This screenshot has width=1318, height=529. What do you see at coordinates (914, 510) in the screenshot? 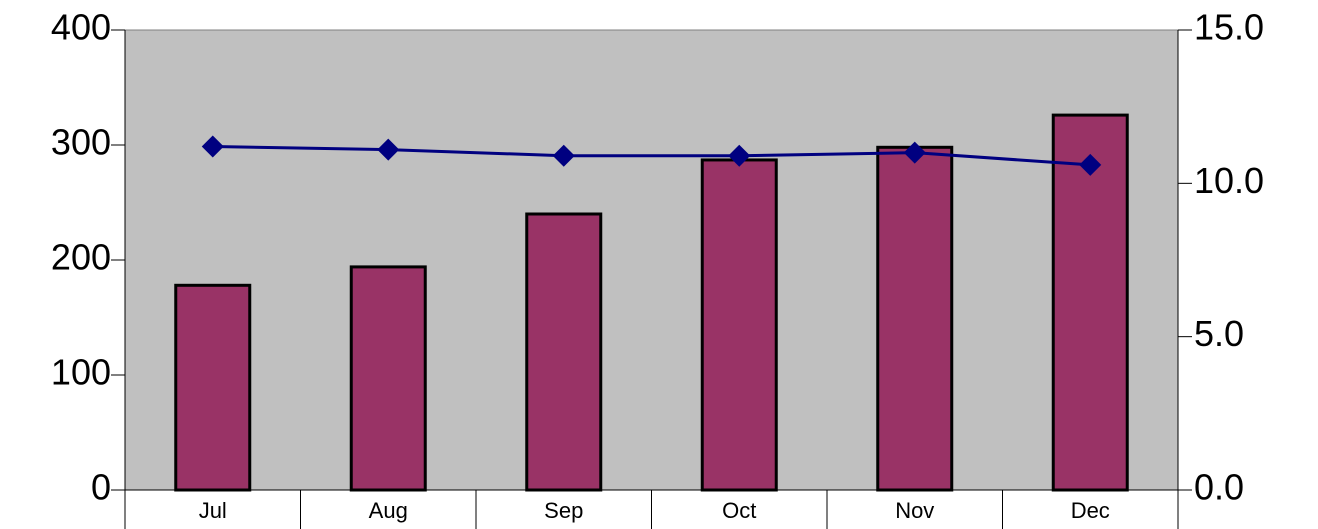
I see `x-tick-label: Nov` at bounding box center [914, 510].